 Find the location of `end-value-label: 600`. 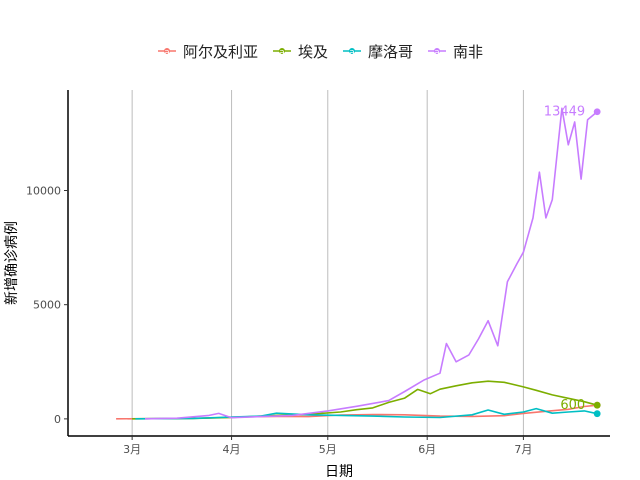

end-value-label: 600 is located at coordinates (572, 405).